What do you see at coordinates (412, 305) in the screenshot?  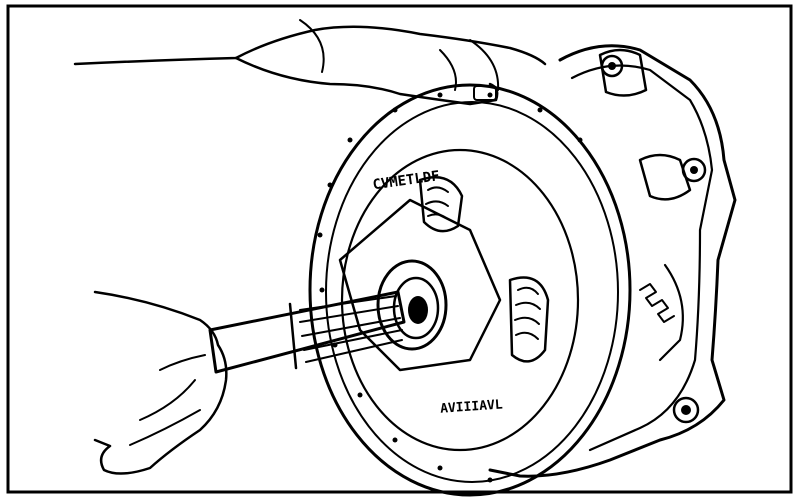 I see `disc-hub` at bounding box center [412, 305].